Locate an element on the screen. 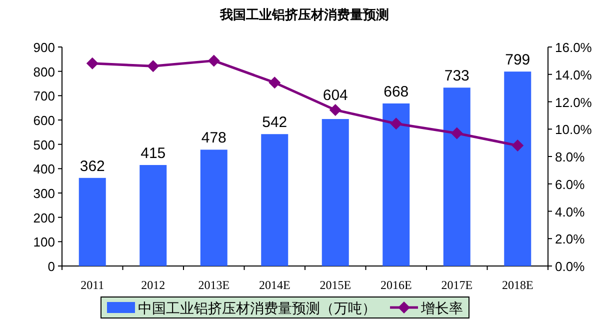 This screenshot has width=609, height=323. data-label: 362 is located at coordinates (92, 166).